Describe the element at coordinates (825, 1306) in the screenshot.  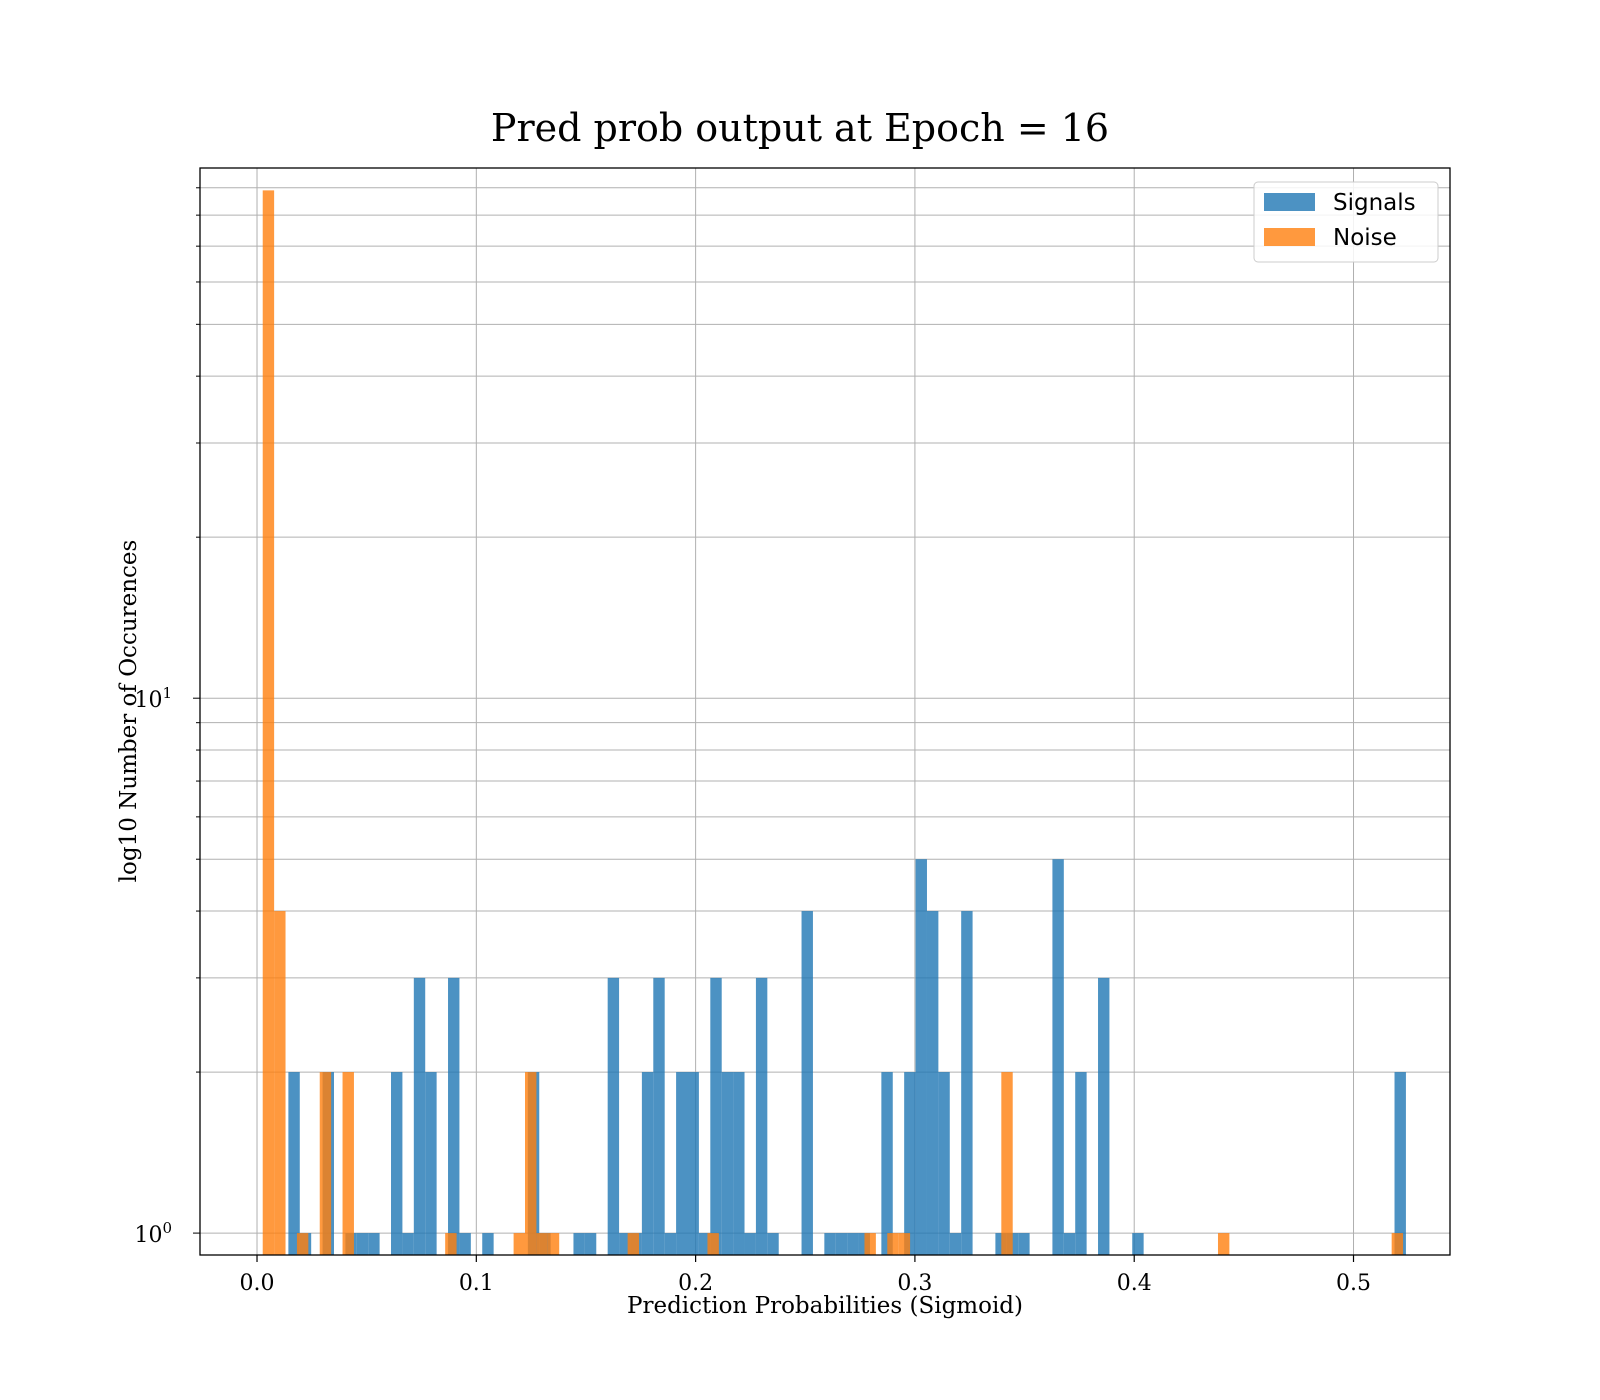
I see `x-axis-label: Prediction Probabilities (Sigmoid)` at that location.